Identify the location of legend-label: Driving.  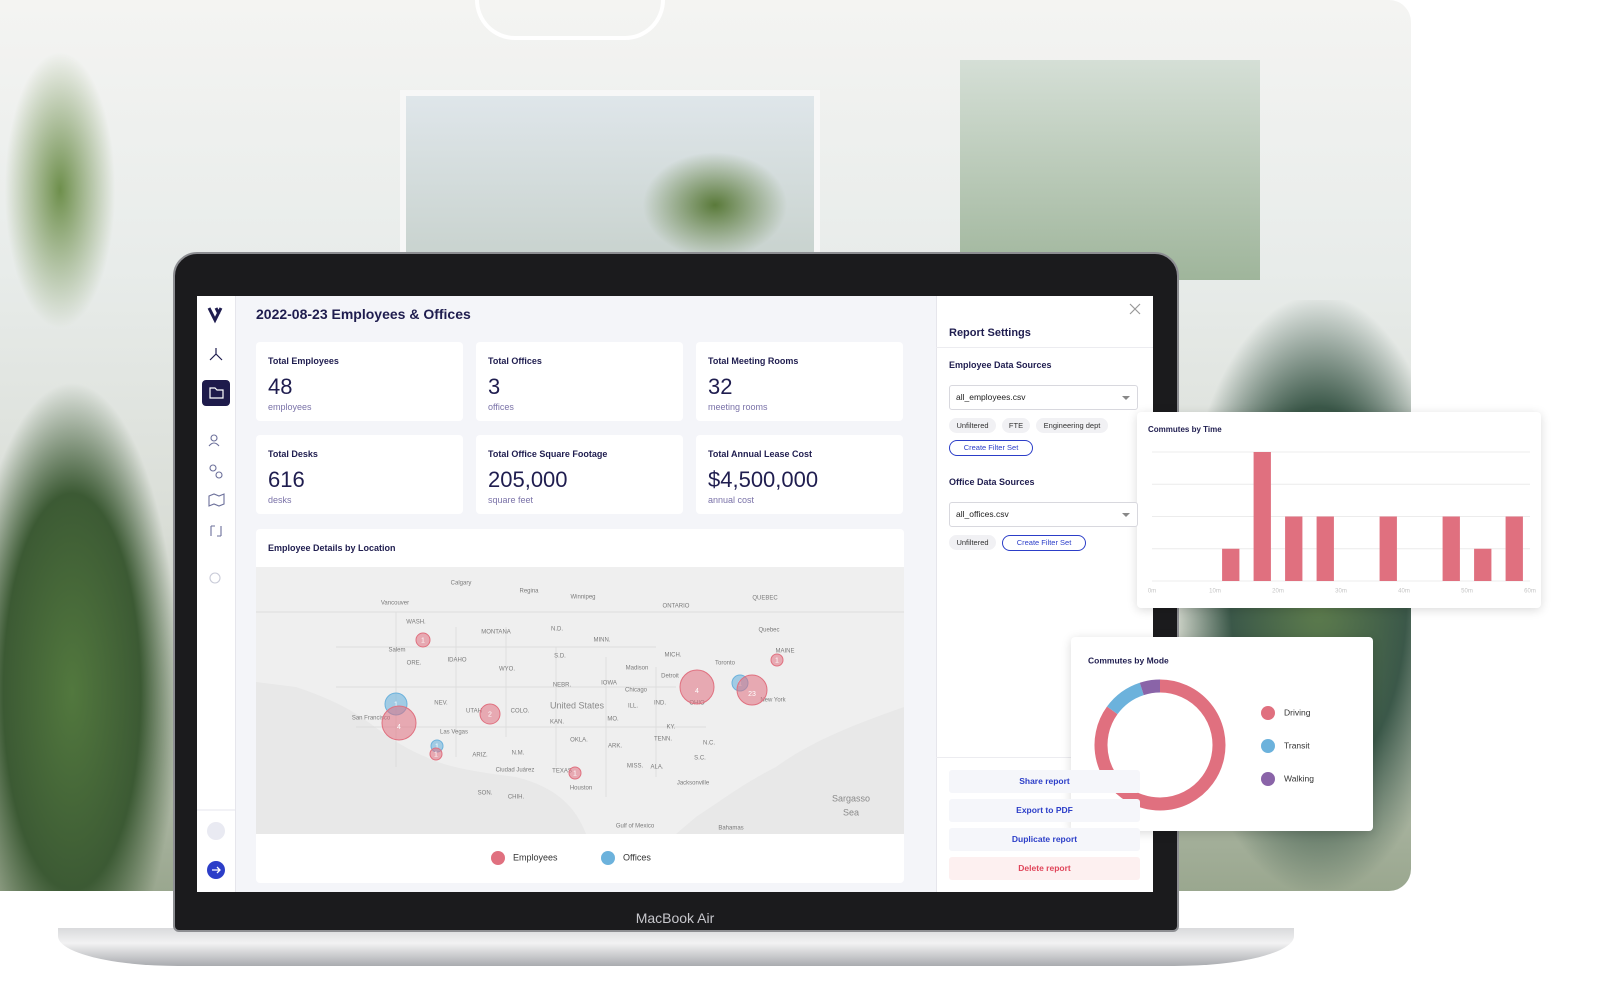
(1297, 712).